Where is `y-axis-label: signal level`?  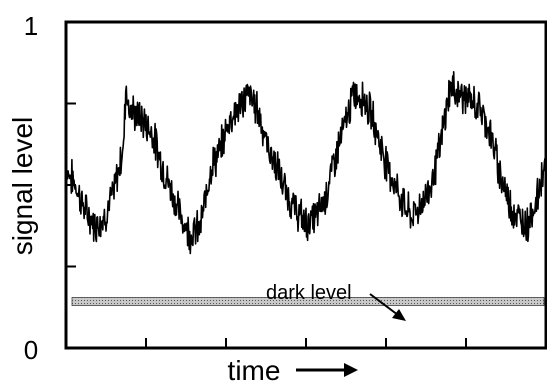 y-axis-label: signal level is located at coordinates (22, 186).